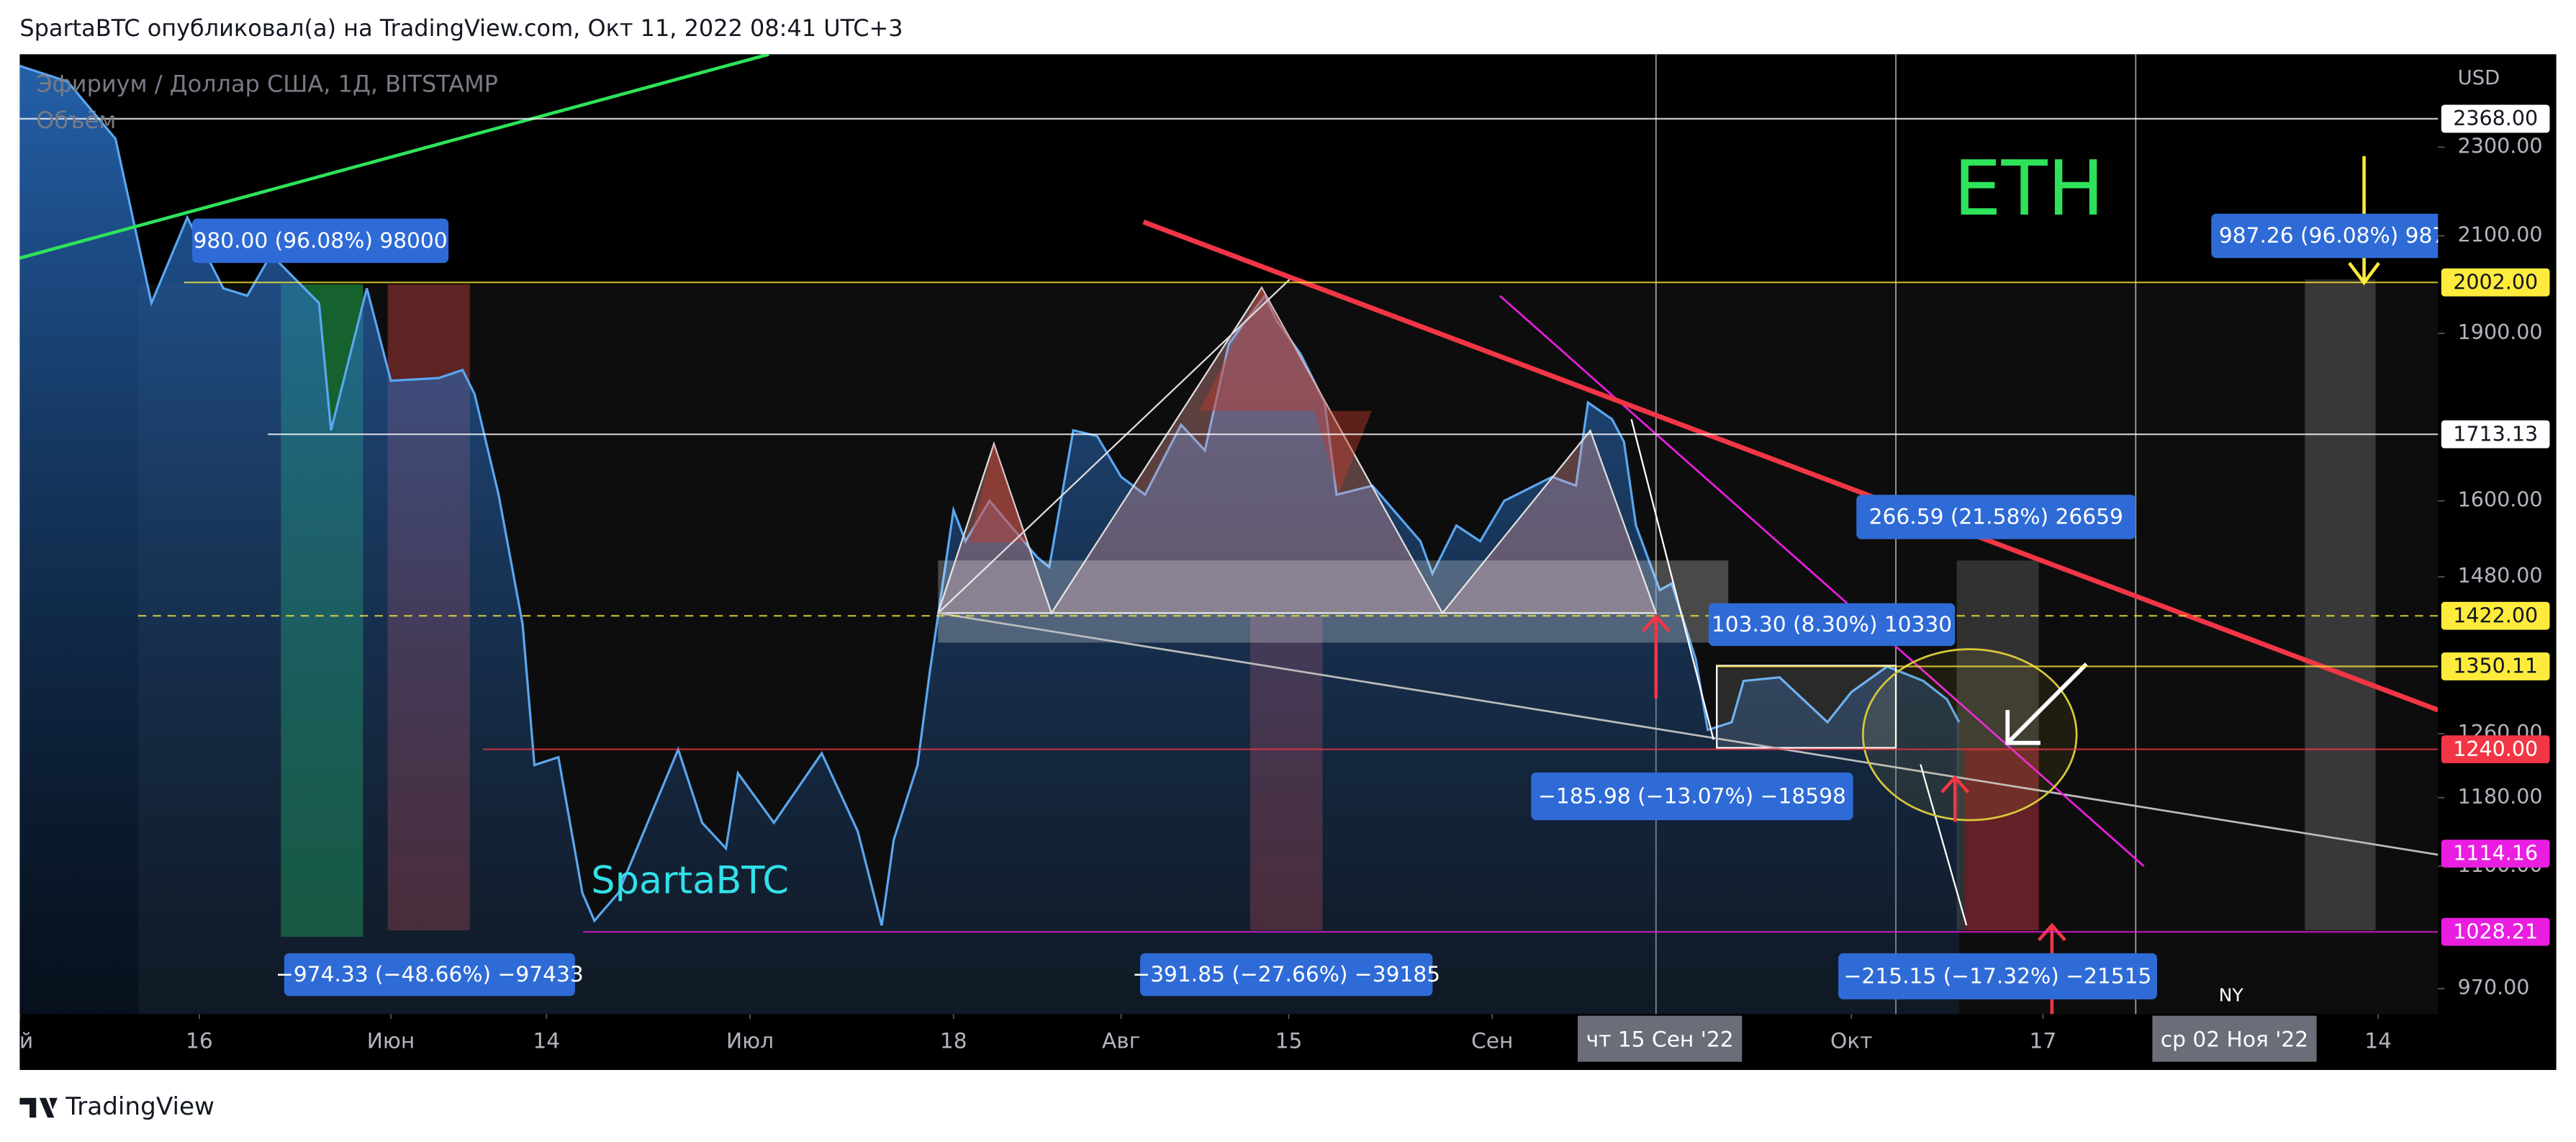 Image resolution: width=2576 pixels, height=1142 pixels. Describe the element at coordinates (19, 1040) in the screenshot. I see `x-tick-label: ай` at that location.